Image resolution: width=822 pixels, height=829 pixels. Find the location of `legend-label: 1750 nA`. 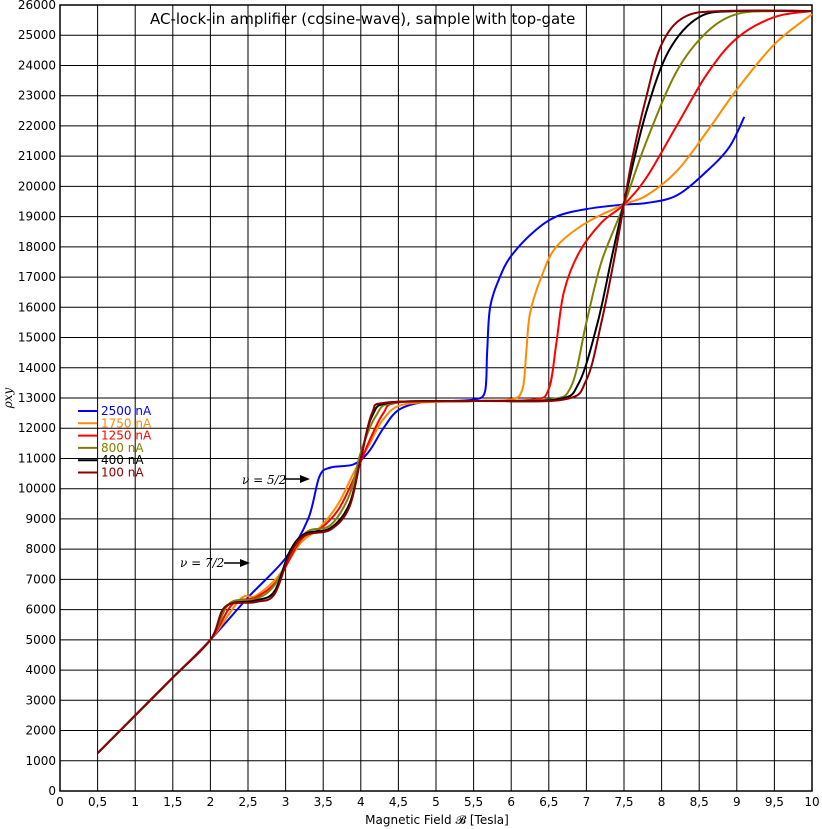

legend-label: 1750 nA is located at coordinates (126, 423).